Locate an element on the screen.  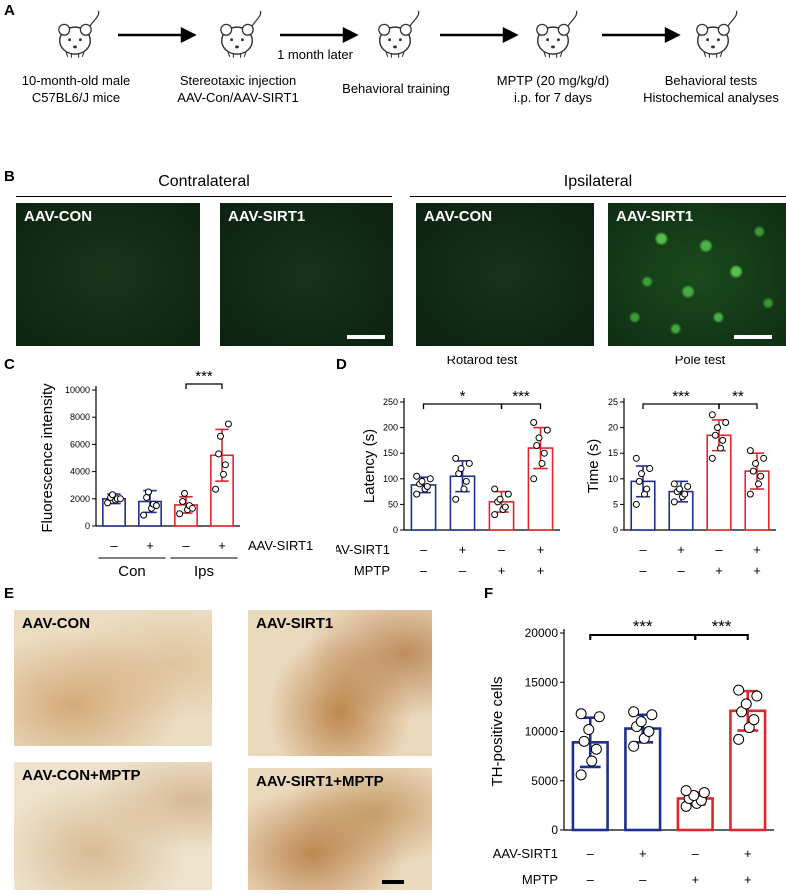
timeline-step-2: Stereotaxic injection AAV-Con/AAV-SIRT1 is located at coordinates (238, 89).